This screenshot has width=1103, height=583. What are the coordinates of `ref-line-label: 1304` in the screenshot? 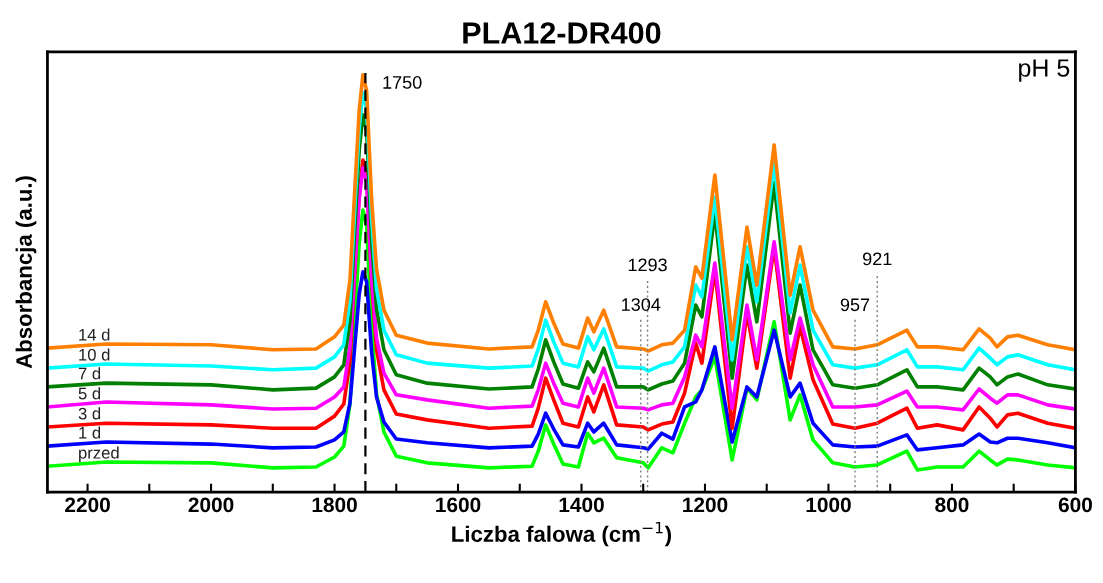 It's located at (641, 304).